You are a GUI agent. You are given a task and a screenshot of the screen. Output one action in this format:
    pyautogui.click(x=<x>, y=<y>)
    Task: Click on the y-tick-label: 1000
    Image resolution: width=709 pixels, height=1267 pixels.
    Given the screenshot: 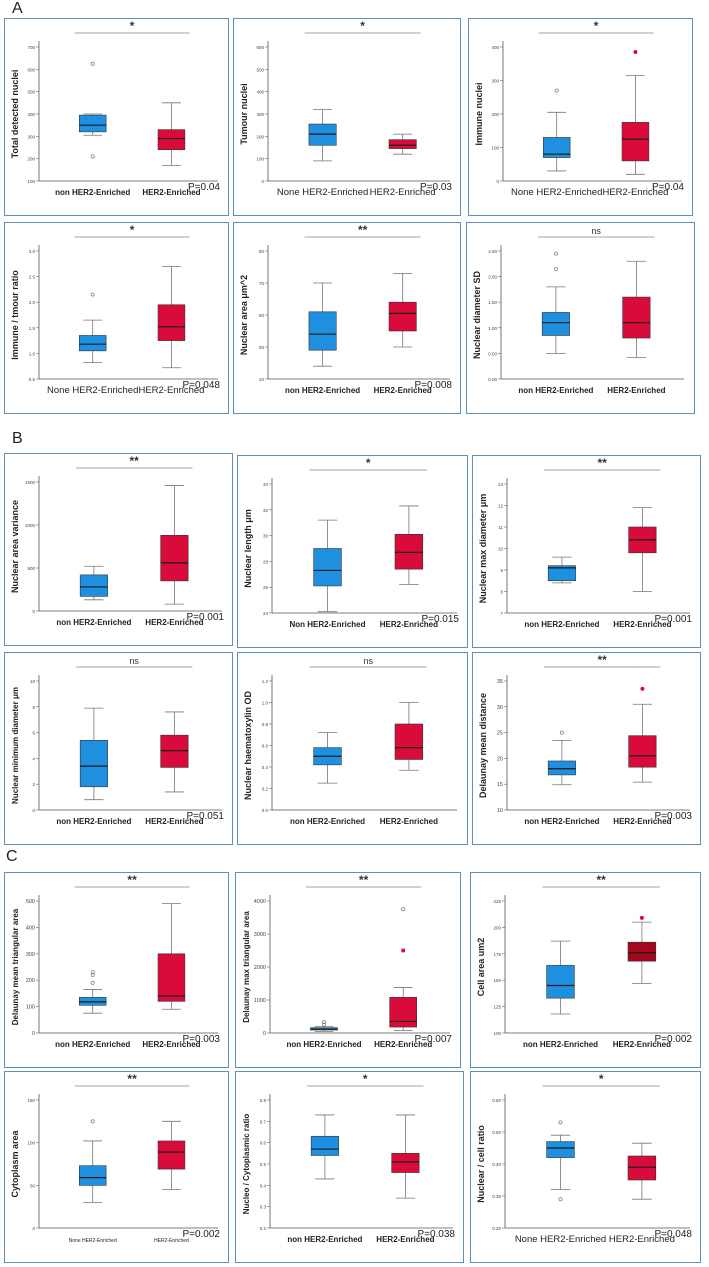 What is the action you would take?
    pyautogui.click(x=30, y=525)
    